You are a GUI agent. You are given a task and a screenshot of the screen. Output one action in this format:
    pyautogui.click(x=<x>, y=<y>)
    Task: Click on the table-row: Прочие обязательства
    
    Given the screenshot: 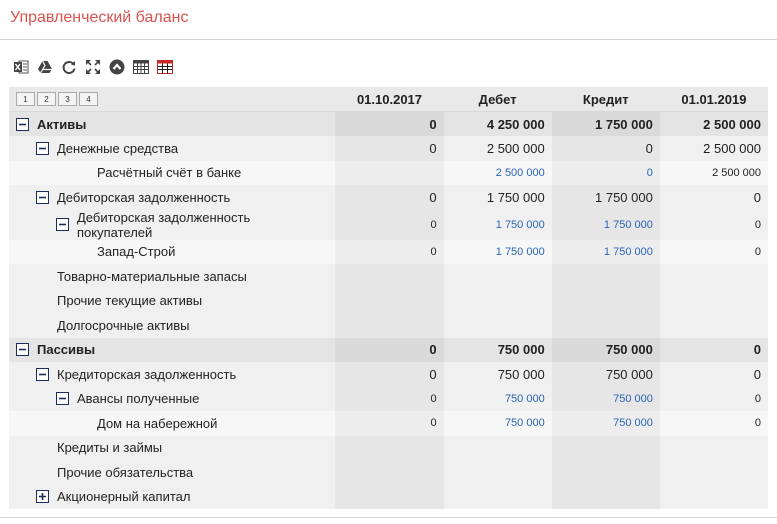 What is the action you would take?
    pyautogui.click(x=388, y=472)
    